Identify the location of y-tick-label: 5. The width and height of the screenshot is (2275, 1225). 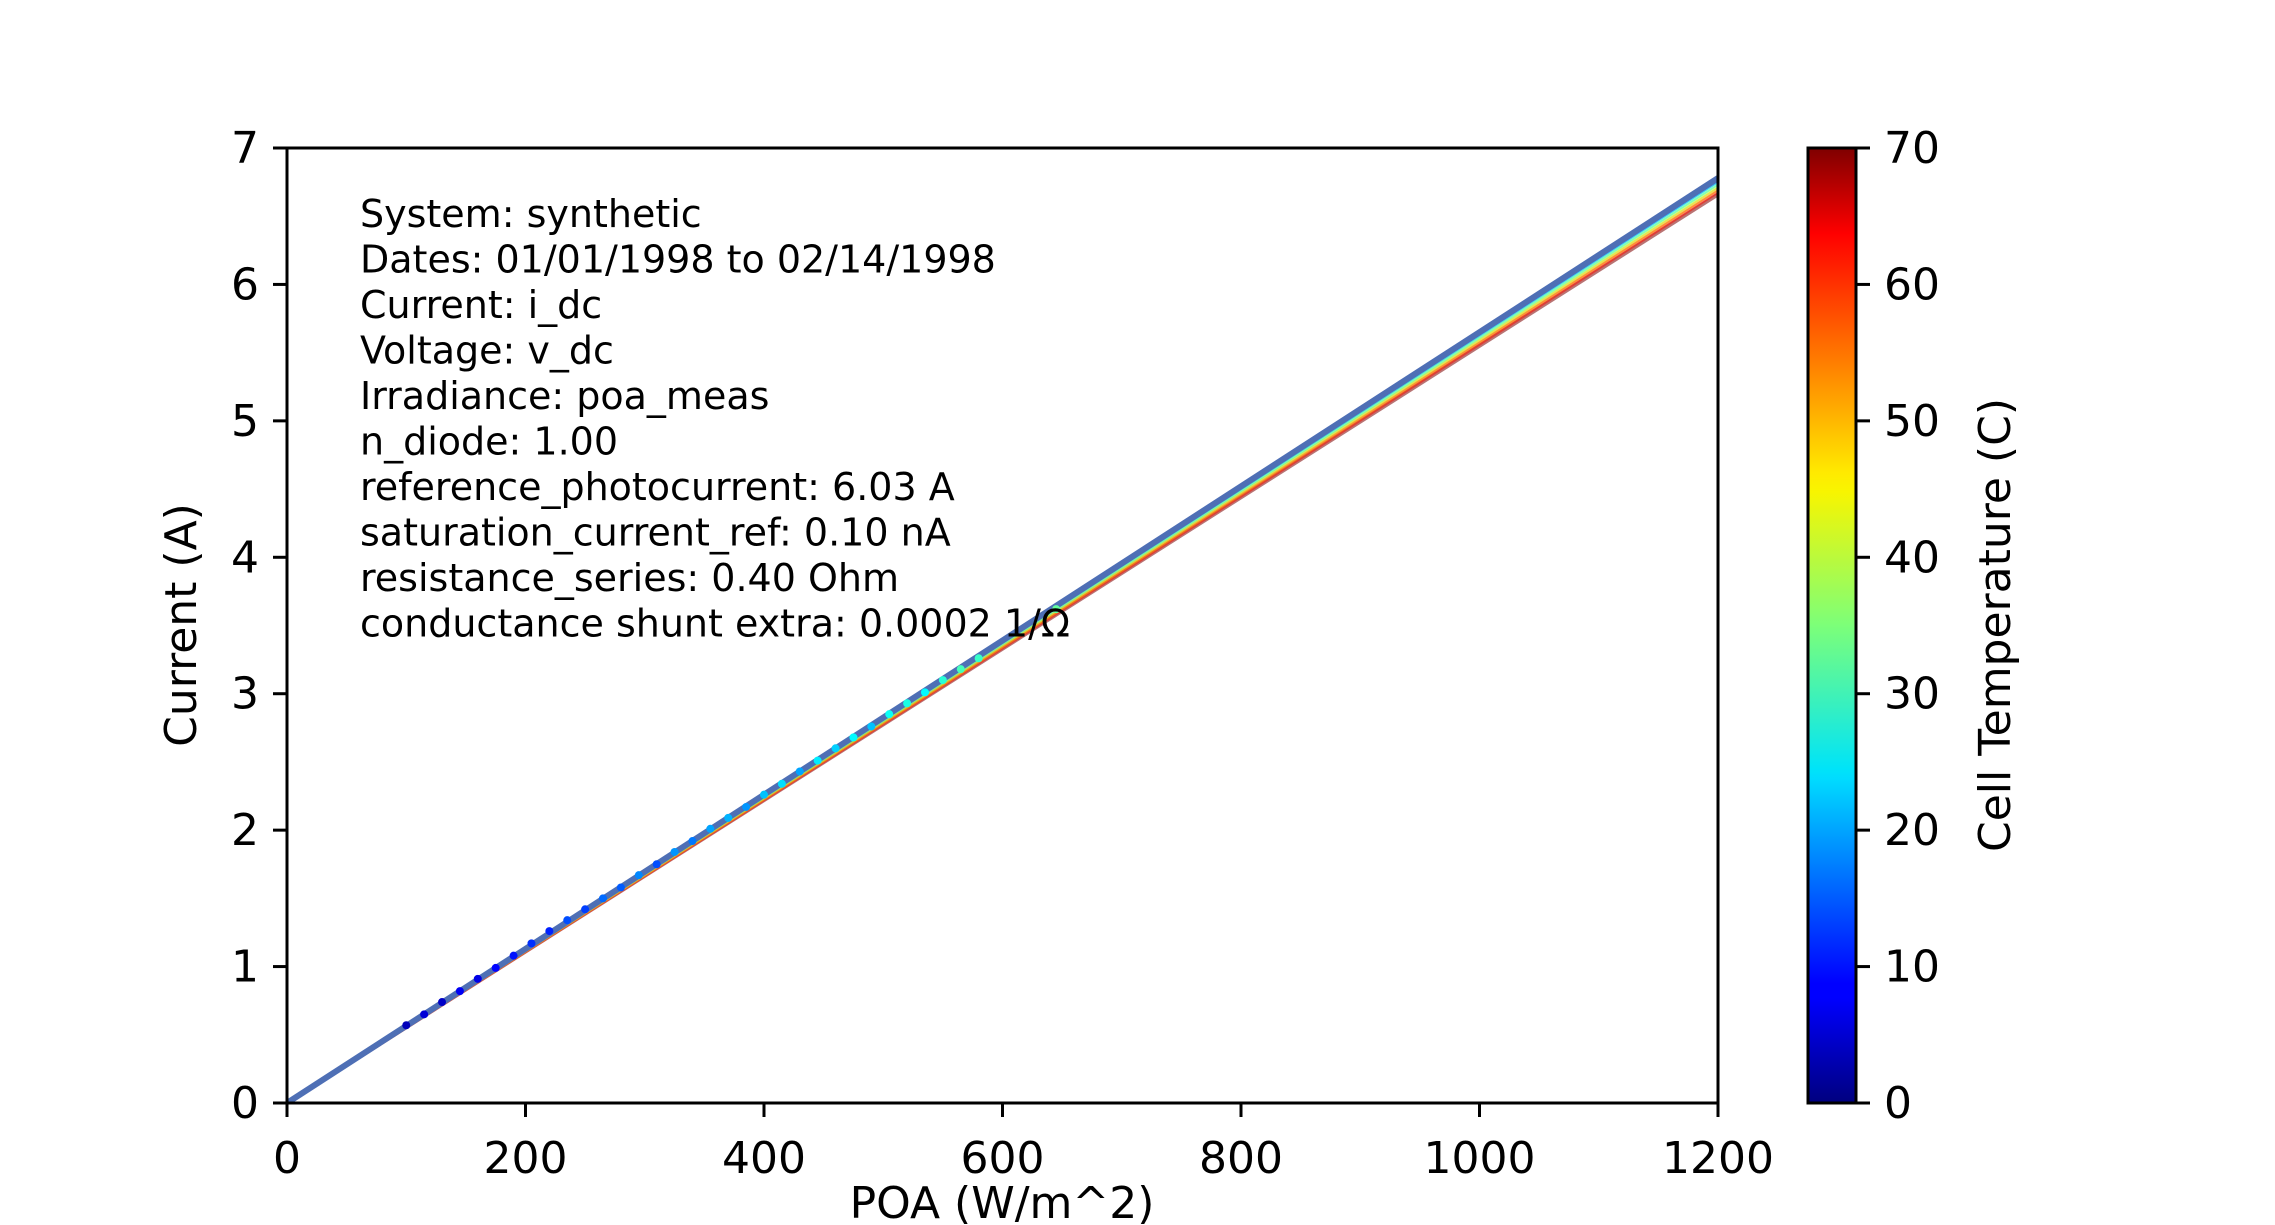
(245, 421).